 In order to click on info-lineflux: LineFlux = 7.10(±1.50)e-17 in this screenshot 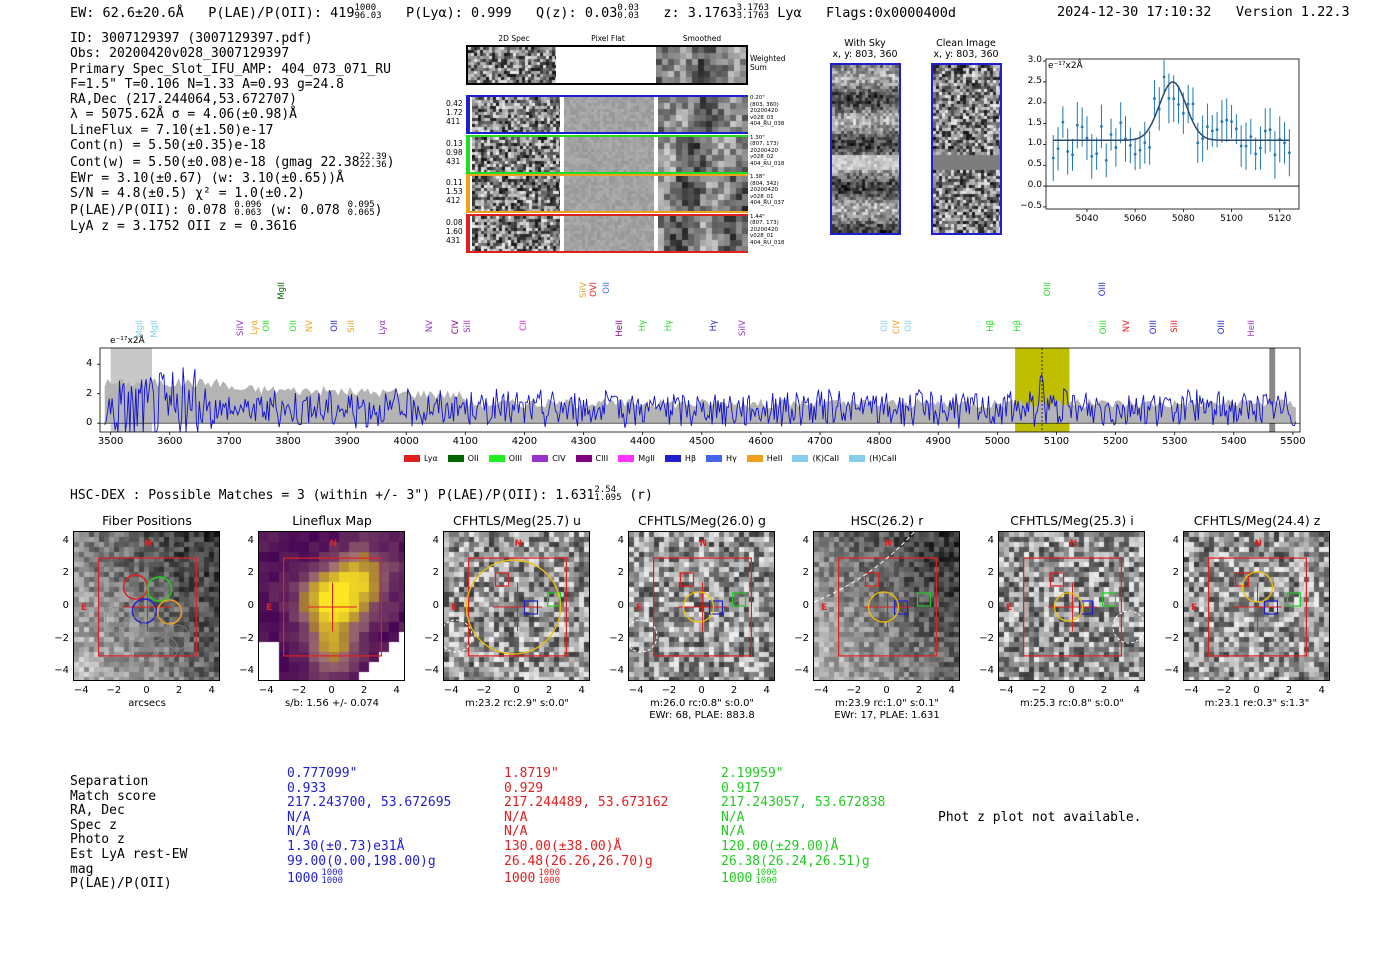, I will do `click(172, 130)`.